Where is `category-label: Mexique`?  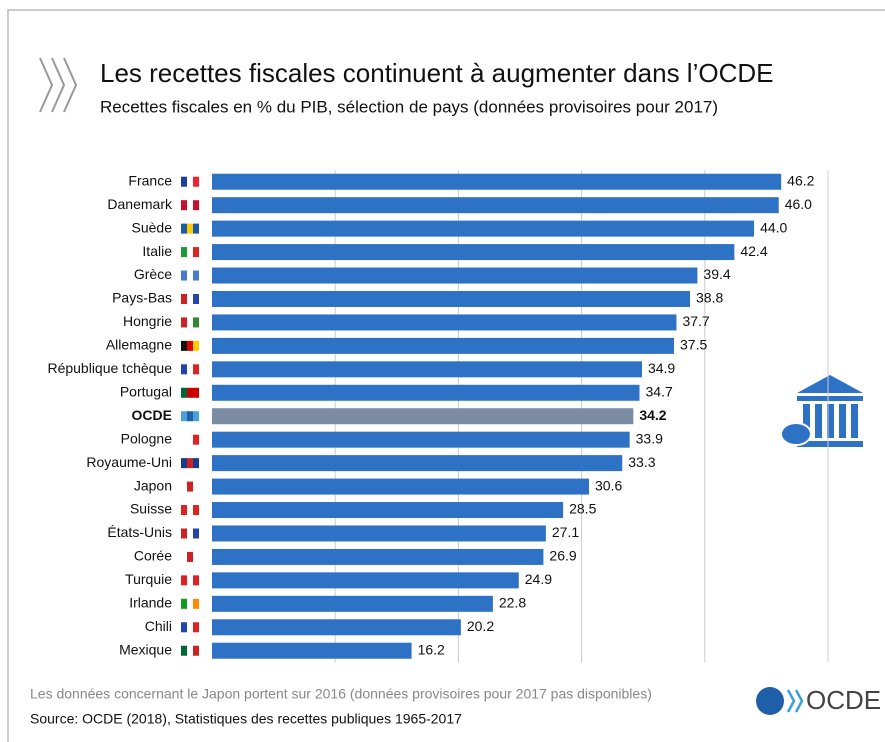 category-label: Mexique is located at coordinates (145, 649).